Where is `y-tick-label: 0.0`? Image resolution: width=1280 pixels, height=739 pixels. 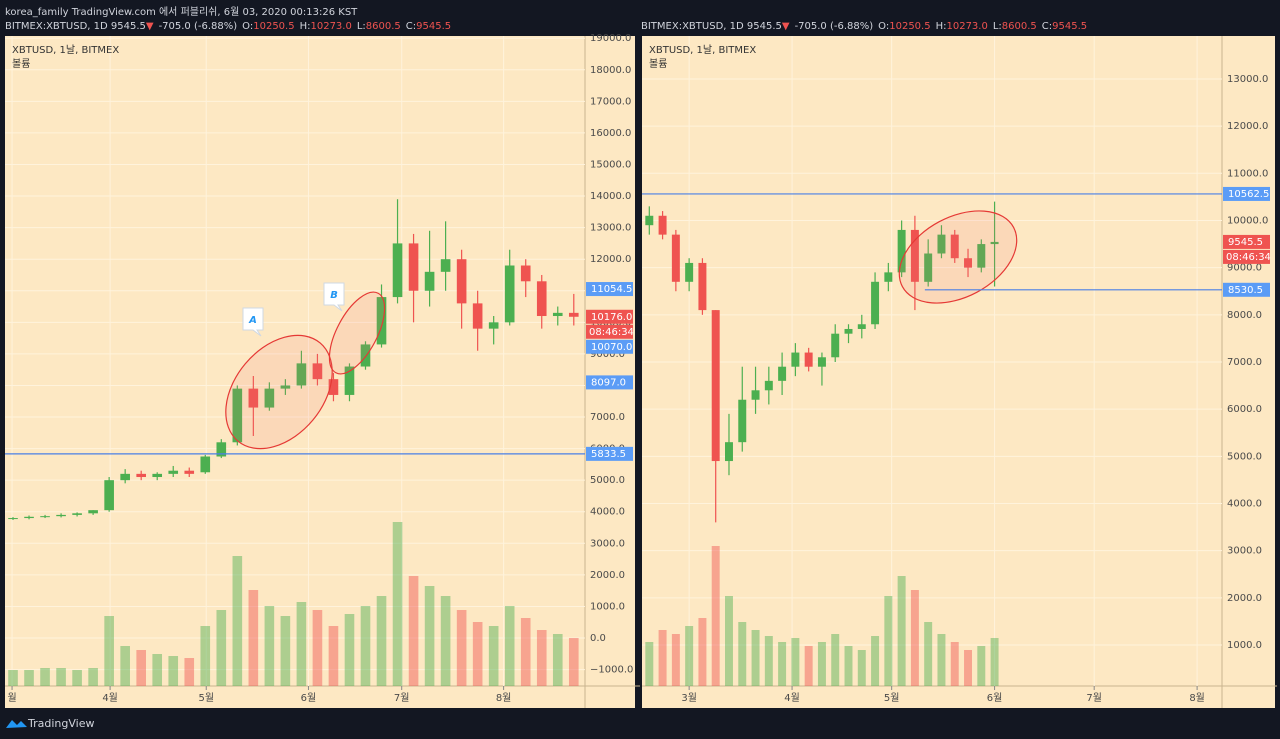
y-tick-label: 0.0 is located at coordinates (598, 638).